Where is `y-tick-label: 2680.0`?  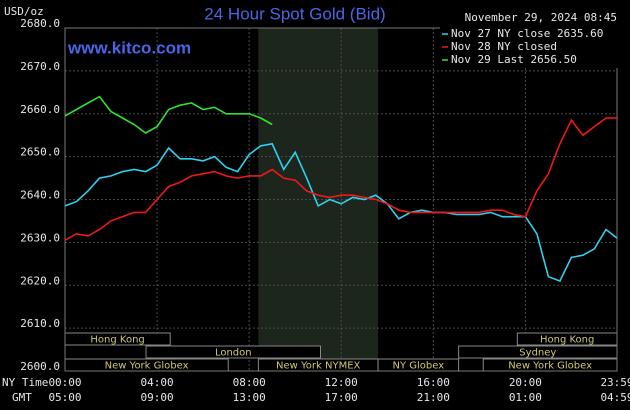 y-tick-label: 2680.0 is located at coordinates (40, 23).